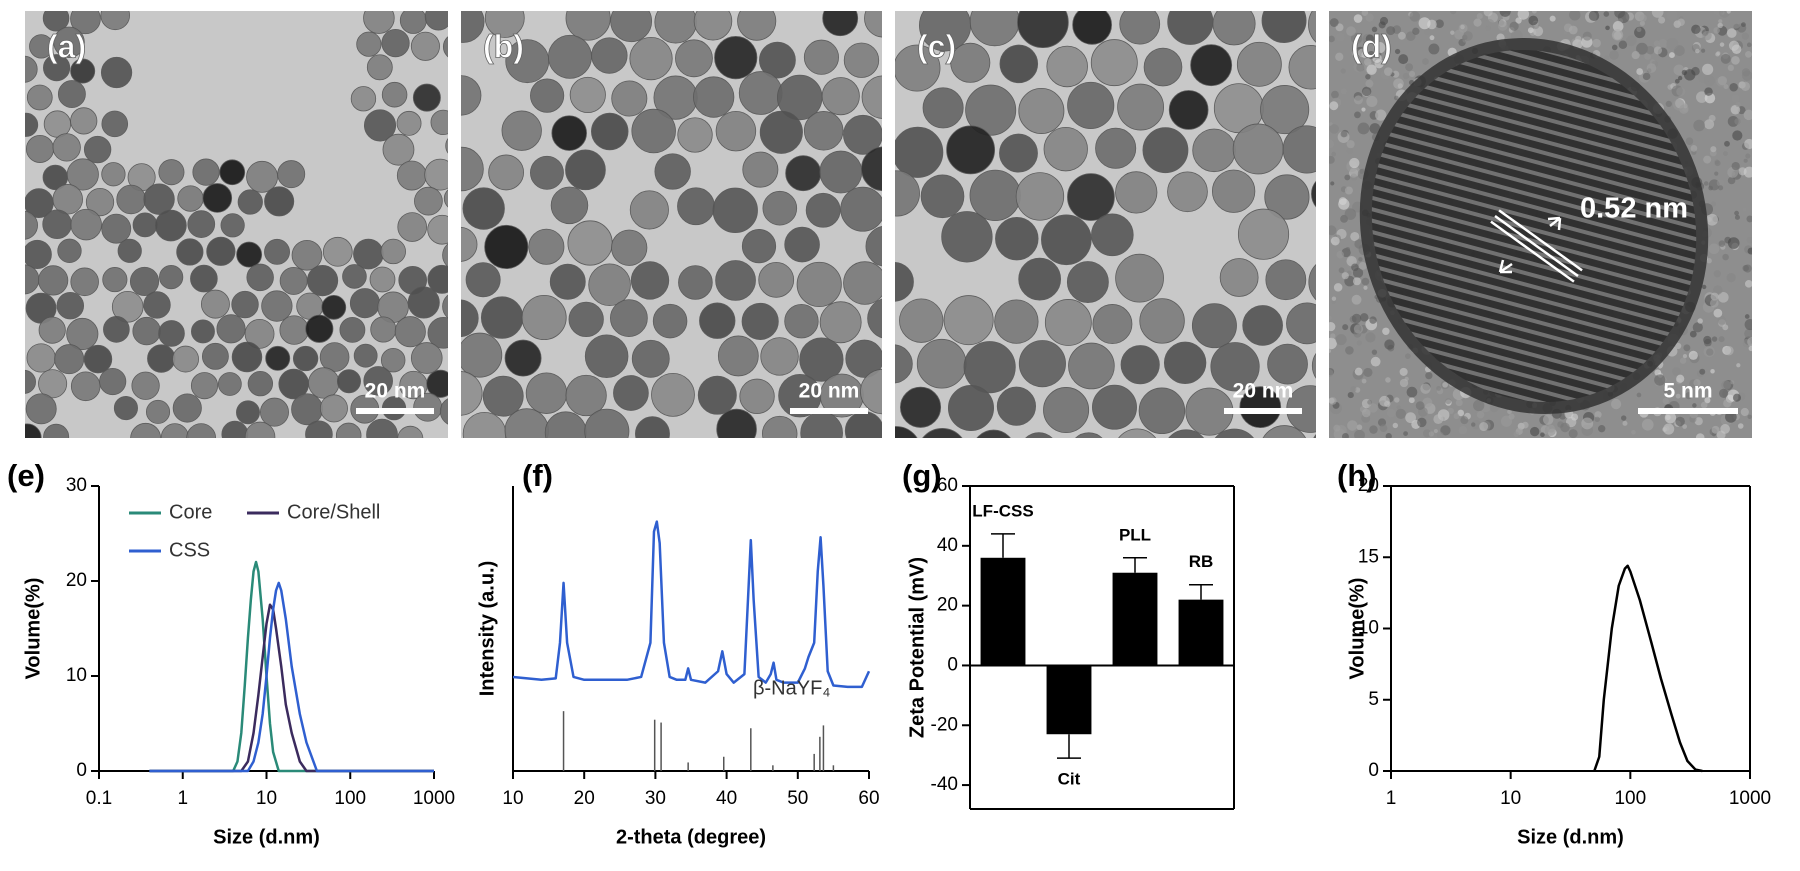  Describe the element at coordinates (81, 770) in the screenshot. I see `y-tick-label: 0` at that location.